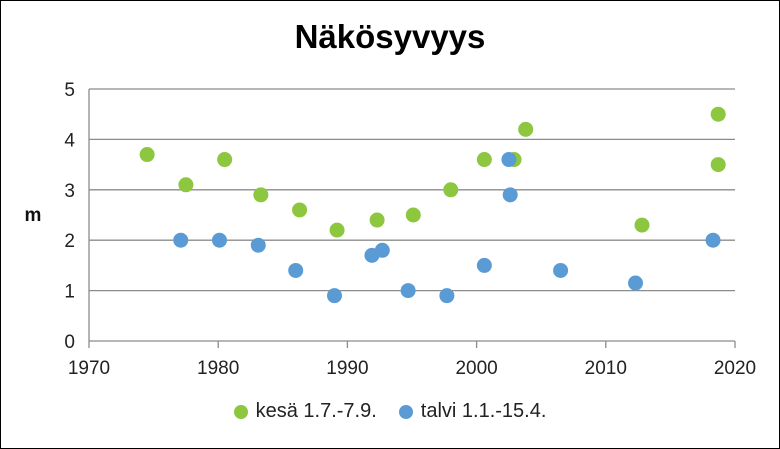  What do you see at coordinates (735, 368) in the screenshot?
I see `x-tick-label: 2020` at bounding box center [735, 368].